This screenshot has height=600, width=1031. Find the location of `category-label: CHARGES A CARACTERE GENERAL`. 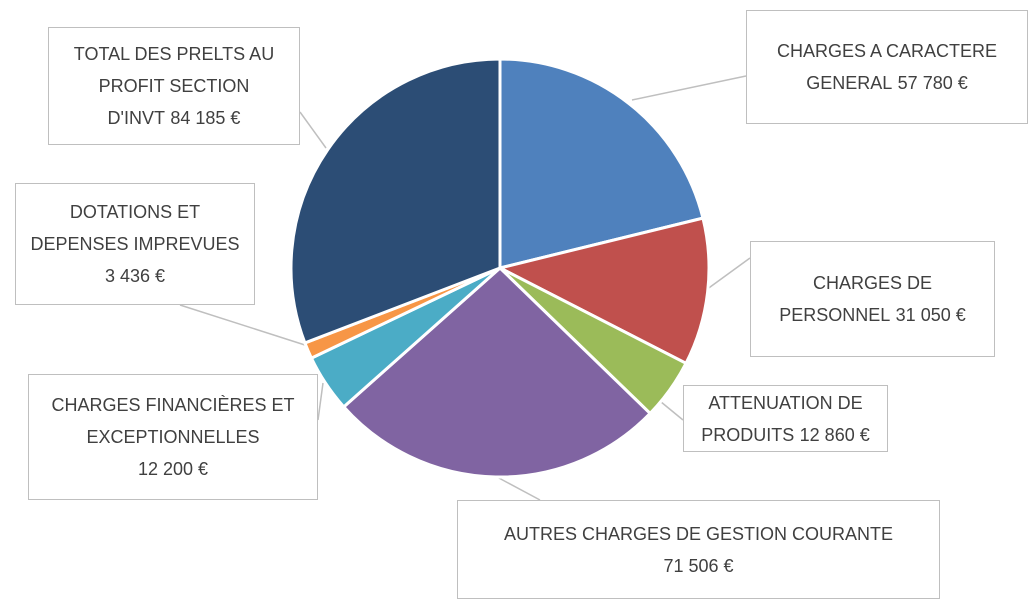

category-label: CHARGES A CARACTERE GENERAL is located at coordinates (887, 67).